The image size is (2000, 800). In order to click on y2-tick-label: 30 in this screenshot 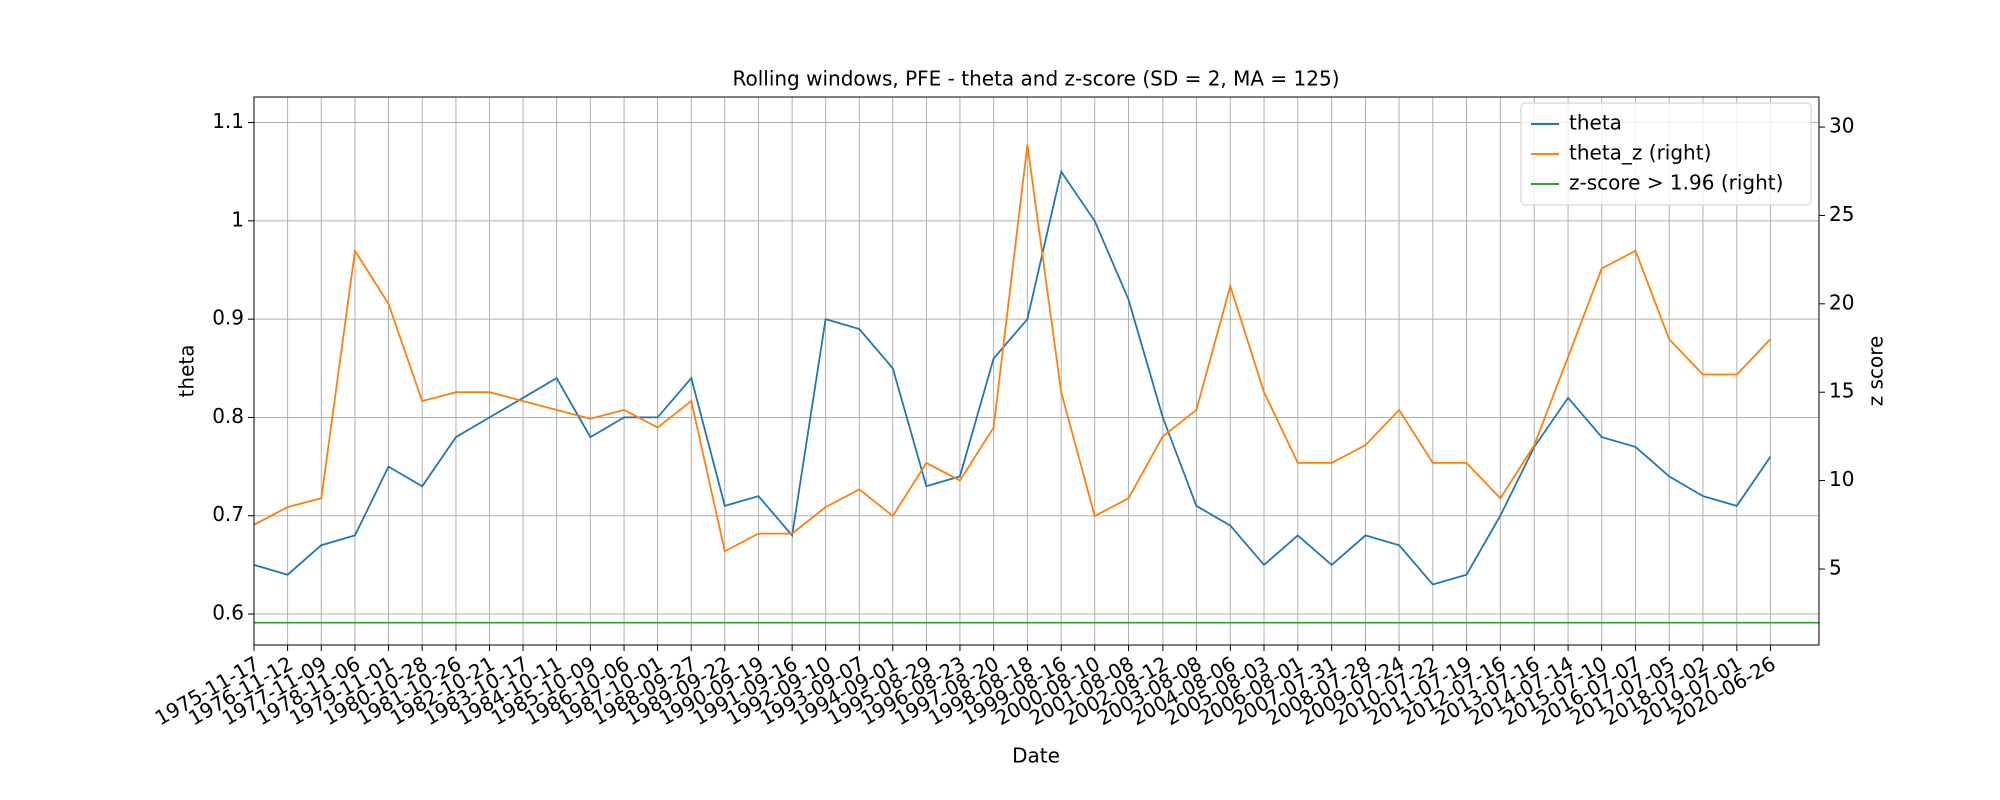, I will do `click(1841, 126)`.